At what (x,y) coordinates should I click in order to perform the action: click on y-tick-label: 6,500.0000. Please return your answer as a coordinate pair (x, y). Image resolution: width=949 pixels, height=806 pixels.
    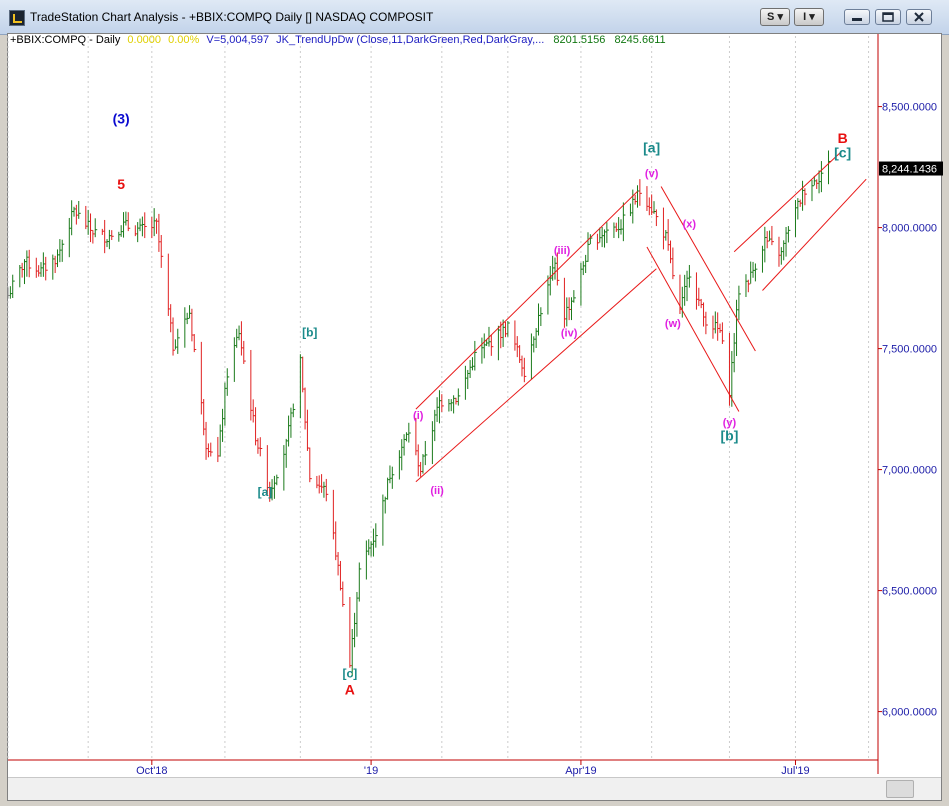
    Looking at the image, I should click on (909, 592).